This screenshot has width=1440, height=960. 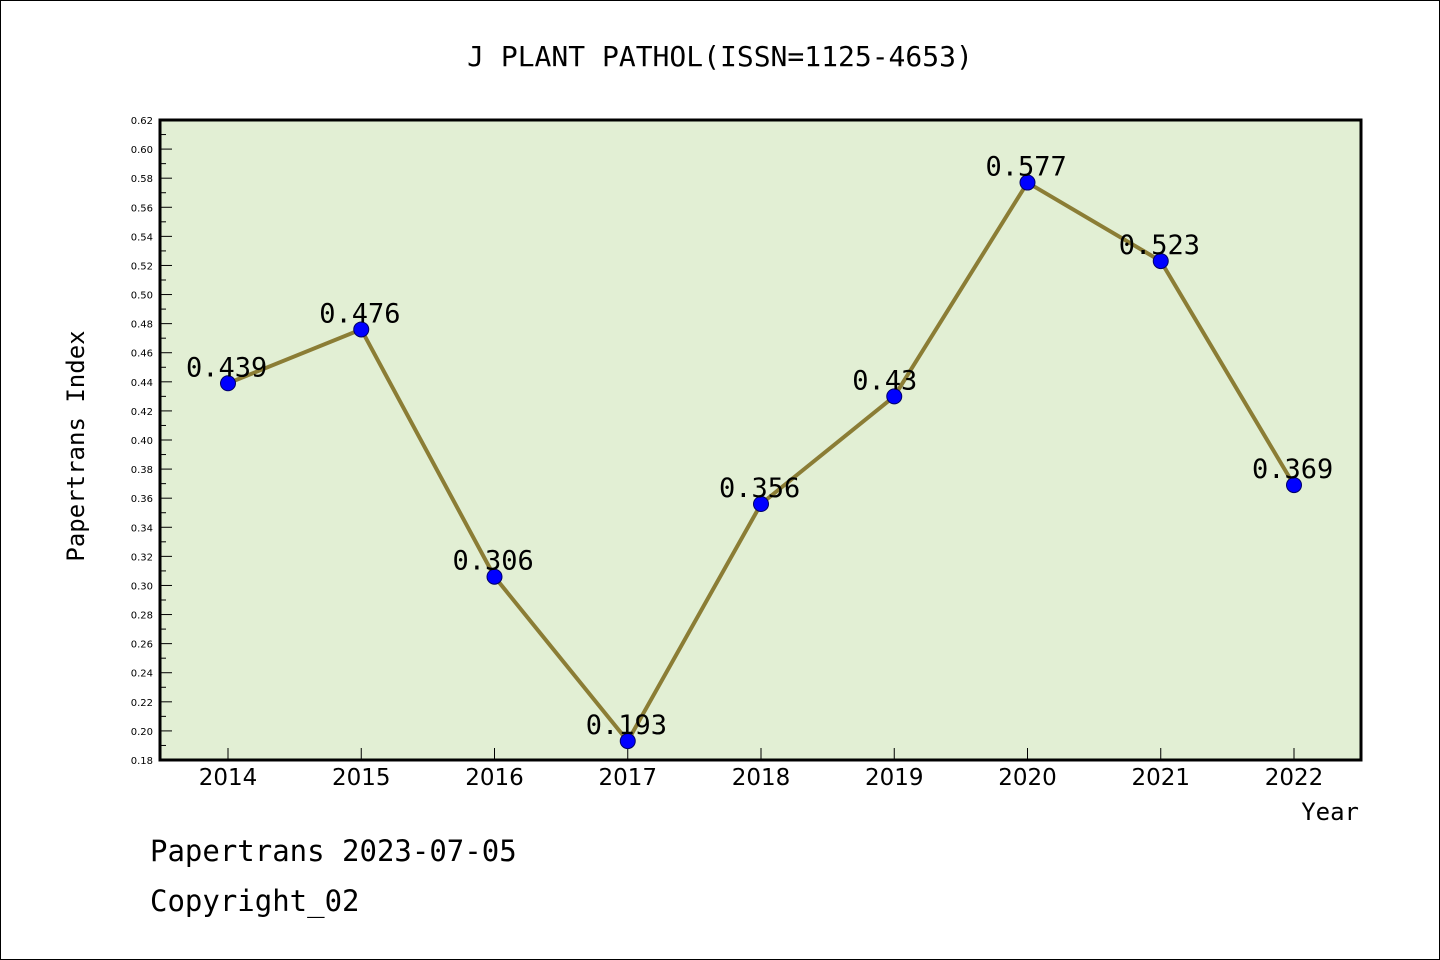 What do you see at coordinates (142, 761) in the screenshot?
I see `y-tick-label: 0.18` at bounding box center [142, 761].